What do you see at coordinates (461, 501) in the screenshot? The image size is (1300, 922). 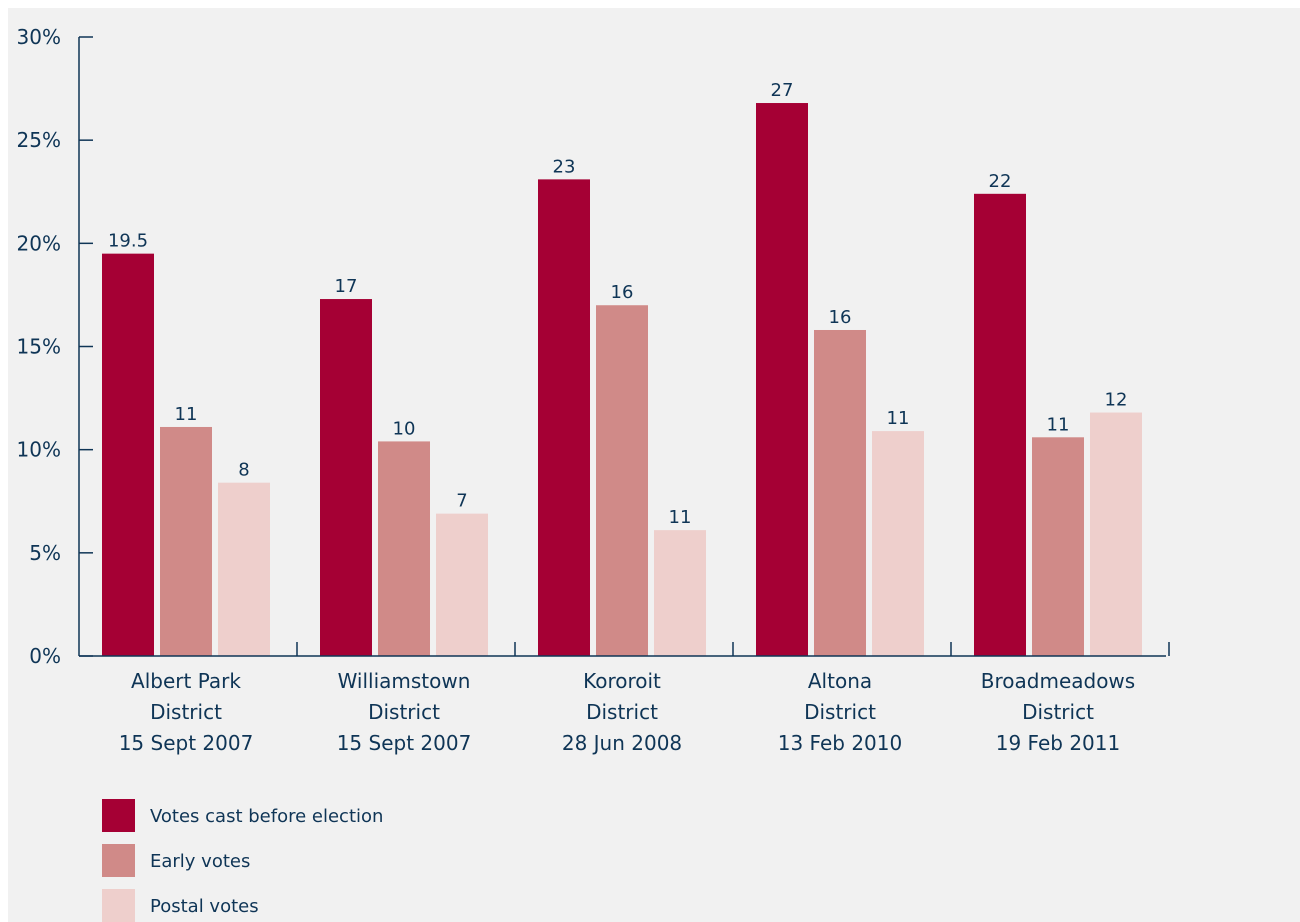 I see `data-label: 7` at bounding box center [461, 501].